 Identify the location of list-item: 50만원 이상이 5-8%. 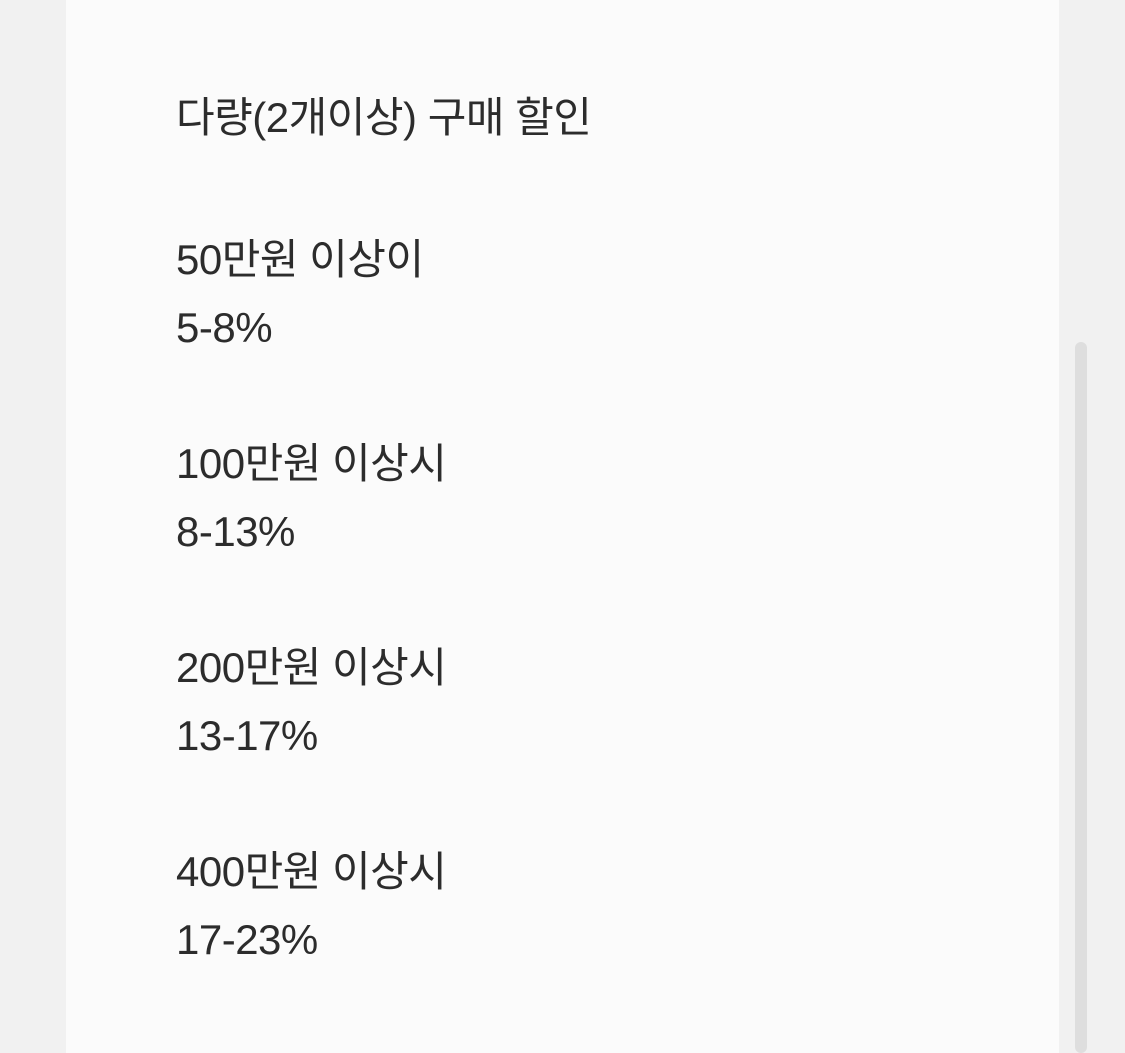
(311, 294).